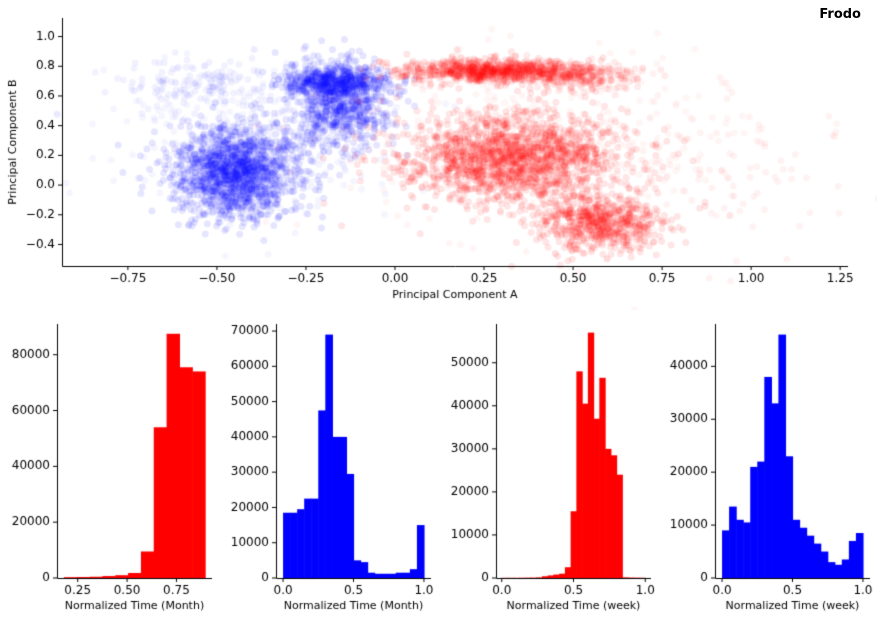 This screenshot has height=626, width=877. I want to click on histogram-normalized-time-week-red, so click(548, 468).